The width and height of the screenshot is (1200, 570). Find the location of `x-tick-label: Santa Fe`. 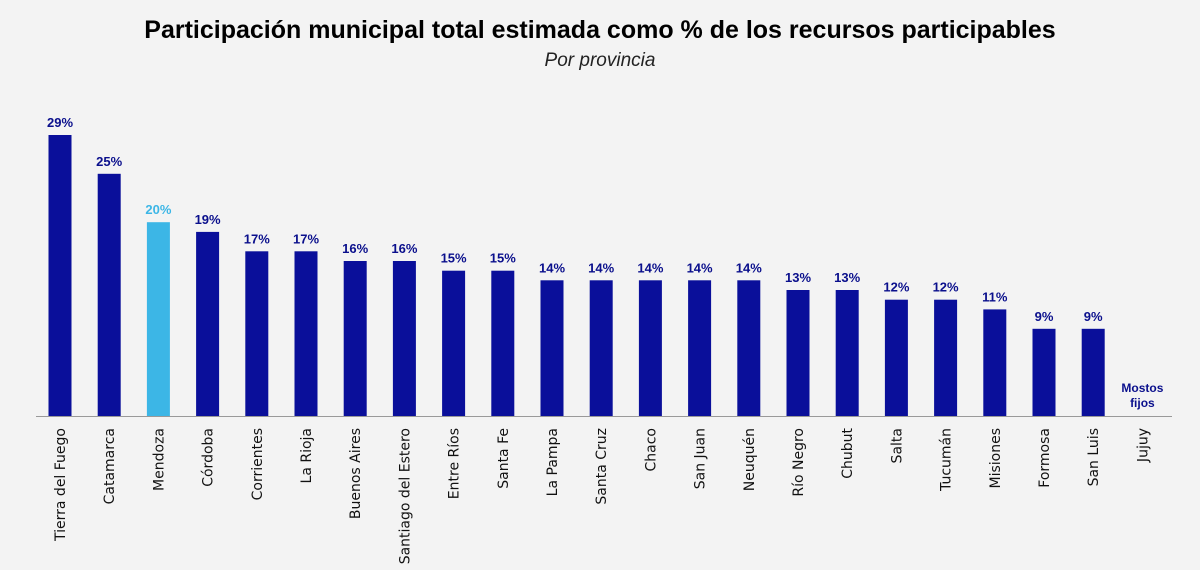

x-tick-label: Santa Fe is located at coordinates (504, 458).